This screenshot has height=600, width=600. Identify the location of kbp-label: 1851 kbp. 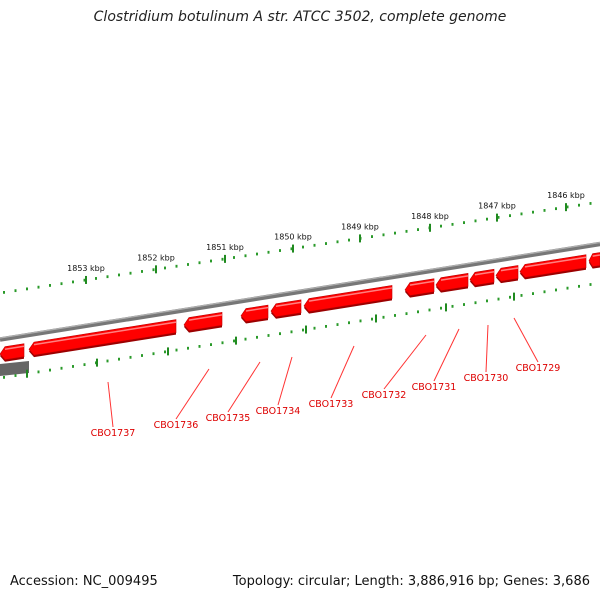
(225, 247).